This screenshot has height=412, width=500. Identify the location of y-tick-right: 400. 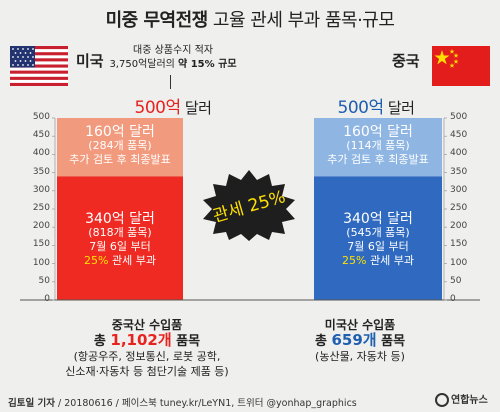
(459, 153).